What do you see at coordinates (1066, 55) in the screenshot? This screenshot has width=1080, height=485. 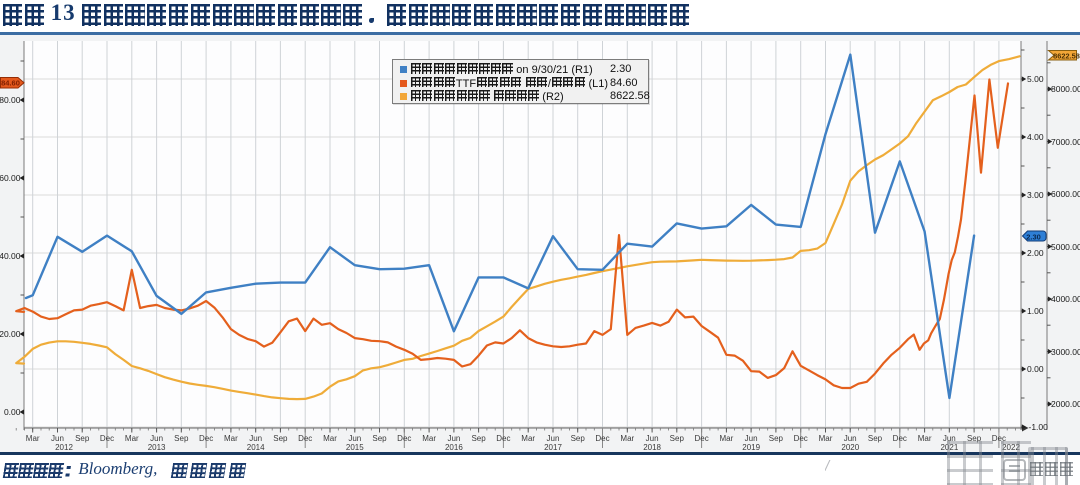 I see `svg-text: 8622.58` at bounding box center [1066, 55].